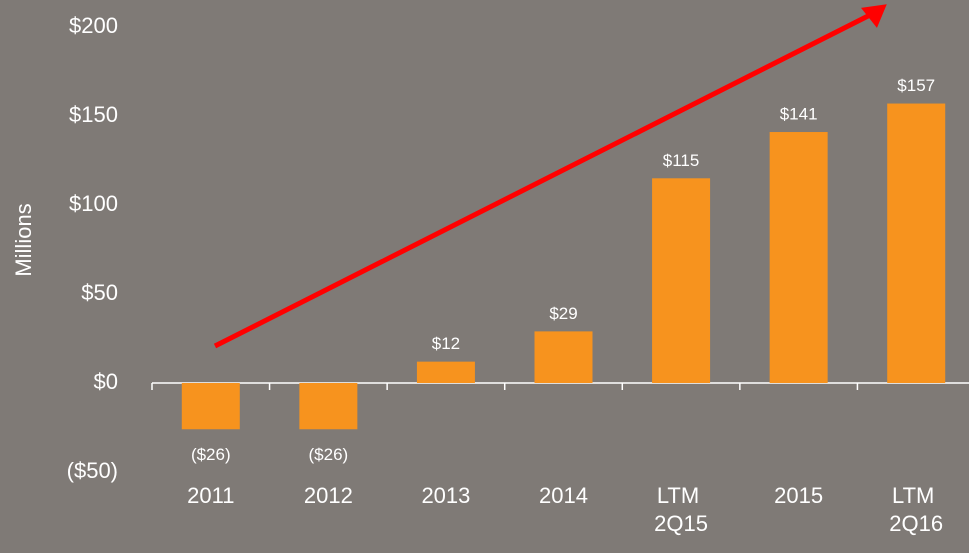 This screenshot has height=553, width=969. I want to click on x-tick-label: 2015, so click(798, 495).